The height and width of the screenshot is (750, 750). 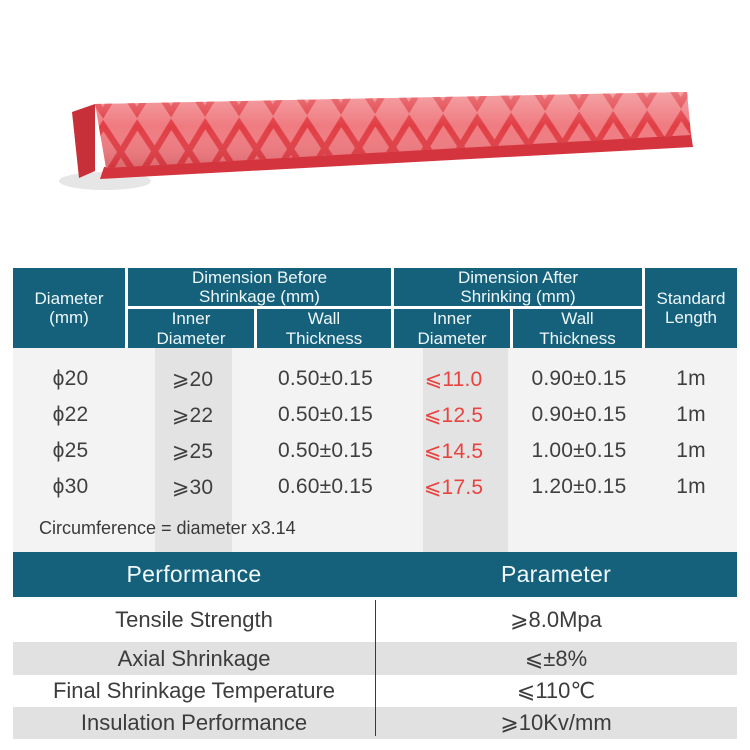 What do you see at coordinates (393, 130) in the screenshot?
I see `tube-shading` at bounding box center [393, 130].